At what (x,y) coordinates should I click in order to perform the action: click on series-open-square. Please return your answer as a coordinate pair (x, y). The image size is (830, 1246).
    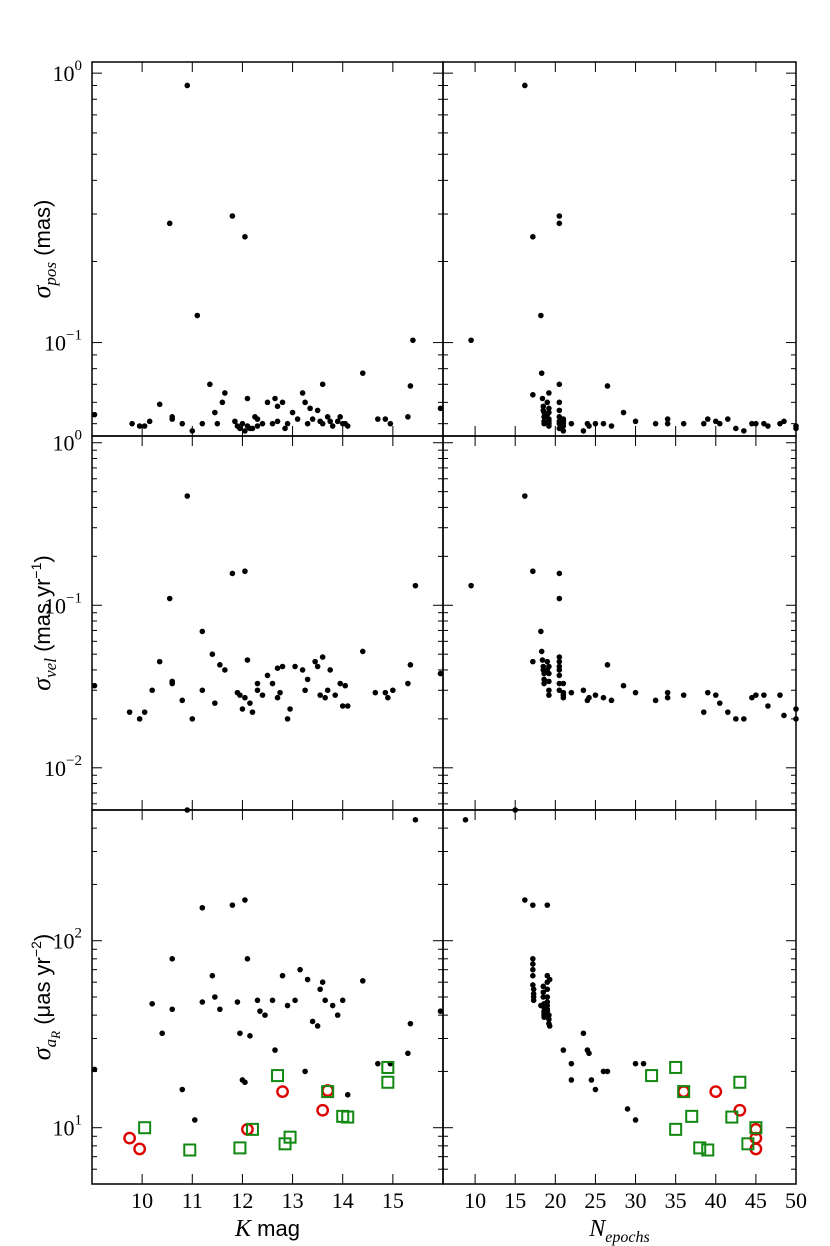
    Looking at the image, I should click on (704, 1108).